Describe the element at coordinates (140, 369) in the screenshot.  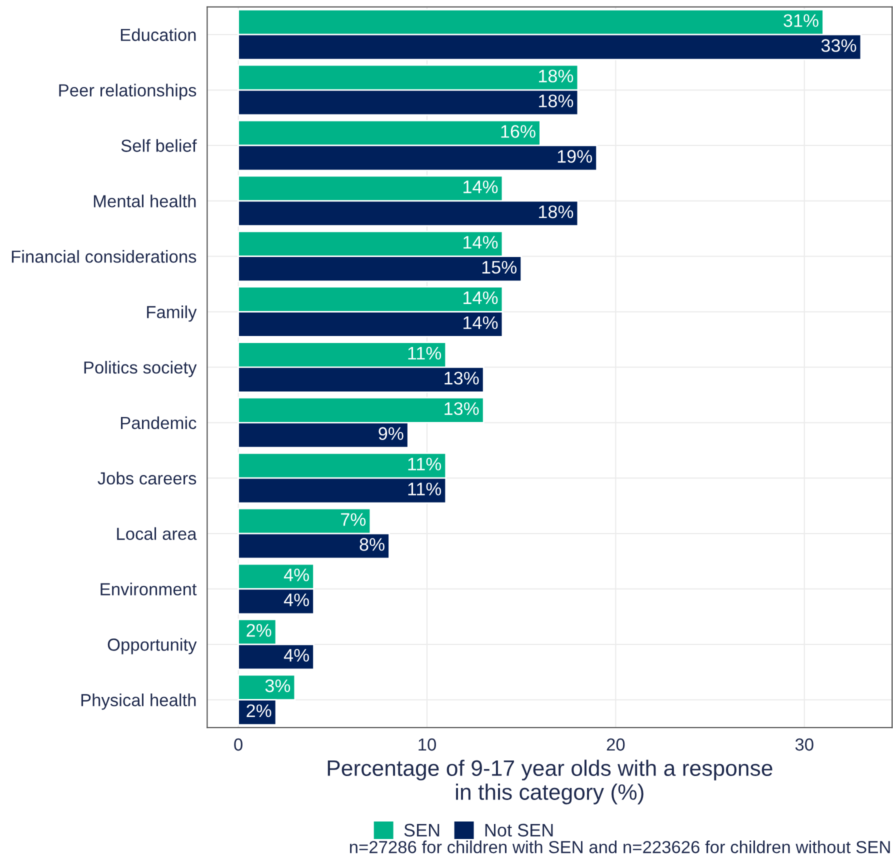
I see `y-tick-label: Politics society` at that location.